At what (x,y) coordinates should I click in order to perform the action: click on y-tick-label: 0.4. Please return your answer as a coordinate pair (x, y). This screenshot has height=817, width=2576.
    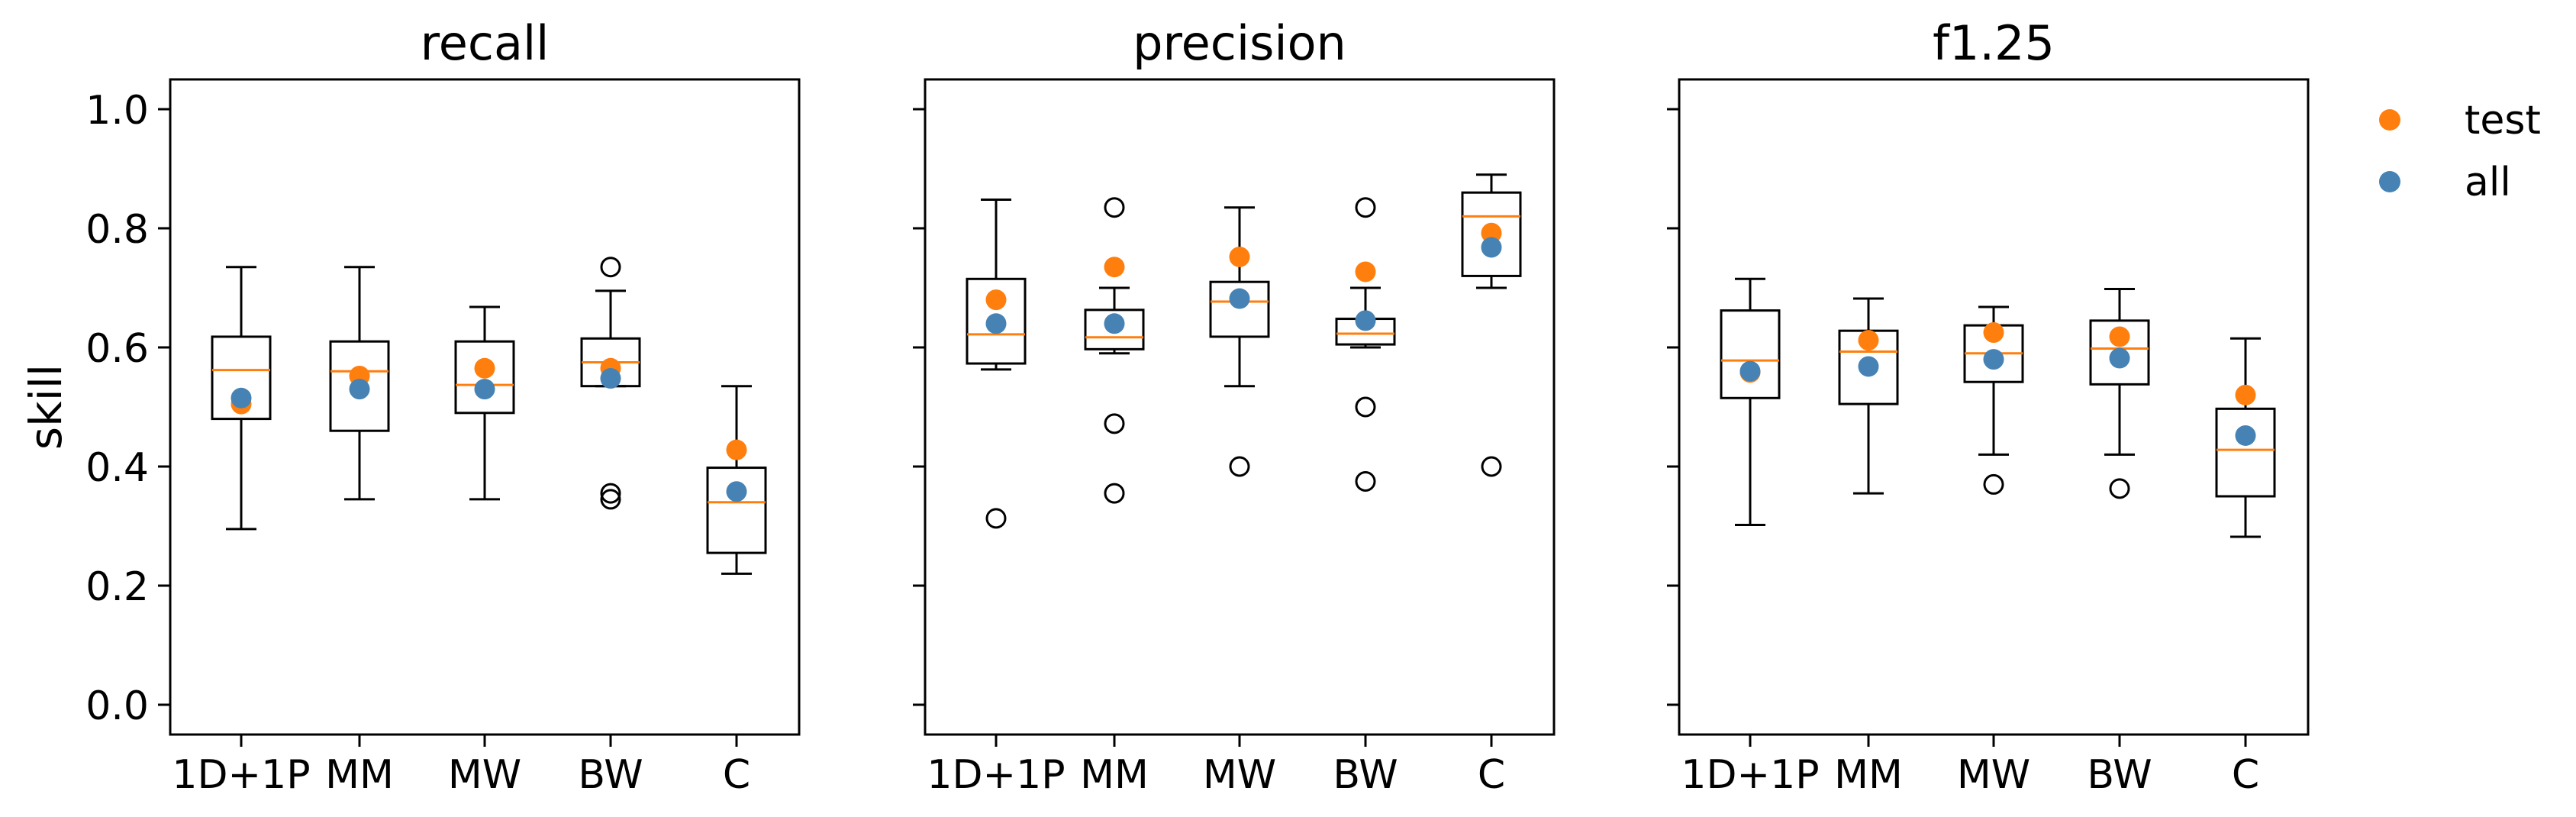
    Looking at the image, I should click on (117, 468).